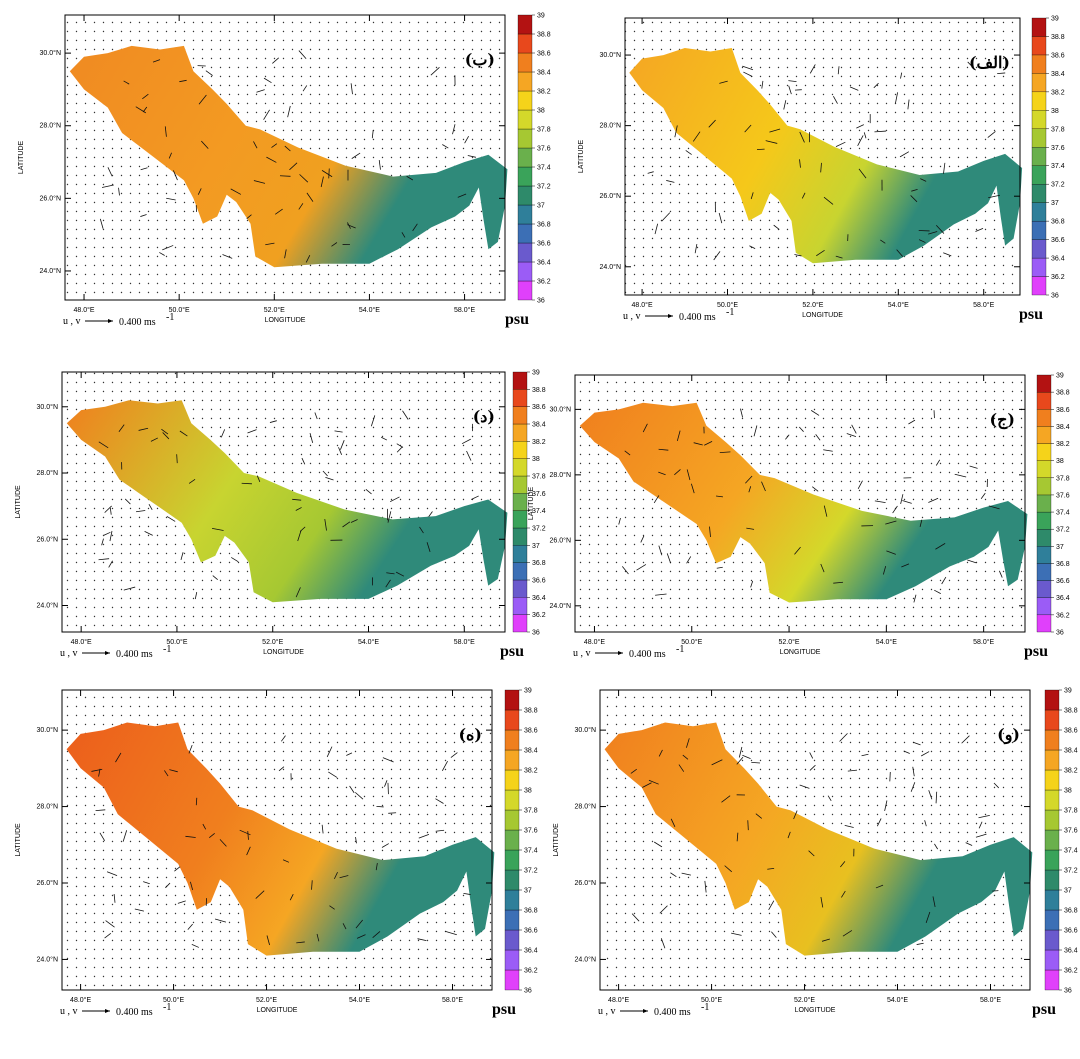  What do you see at coordinates (517, 319) in the screenshot?
I see `colorbar-unit: psu` at bounding box center [517, 319].